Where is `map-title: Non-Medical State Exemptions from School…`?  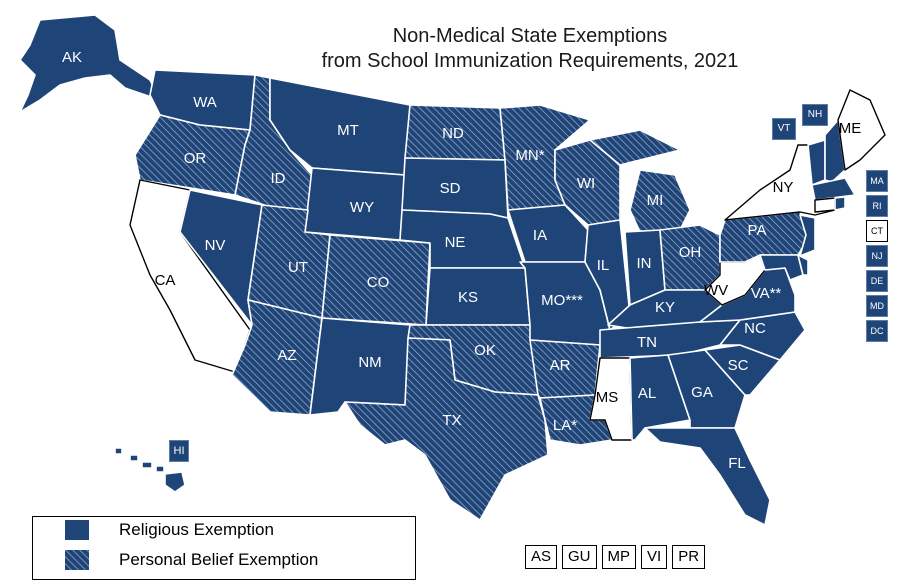 map-title: Non-Medical State Exemptions from School… is located at coordinates (530, 49).